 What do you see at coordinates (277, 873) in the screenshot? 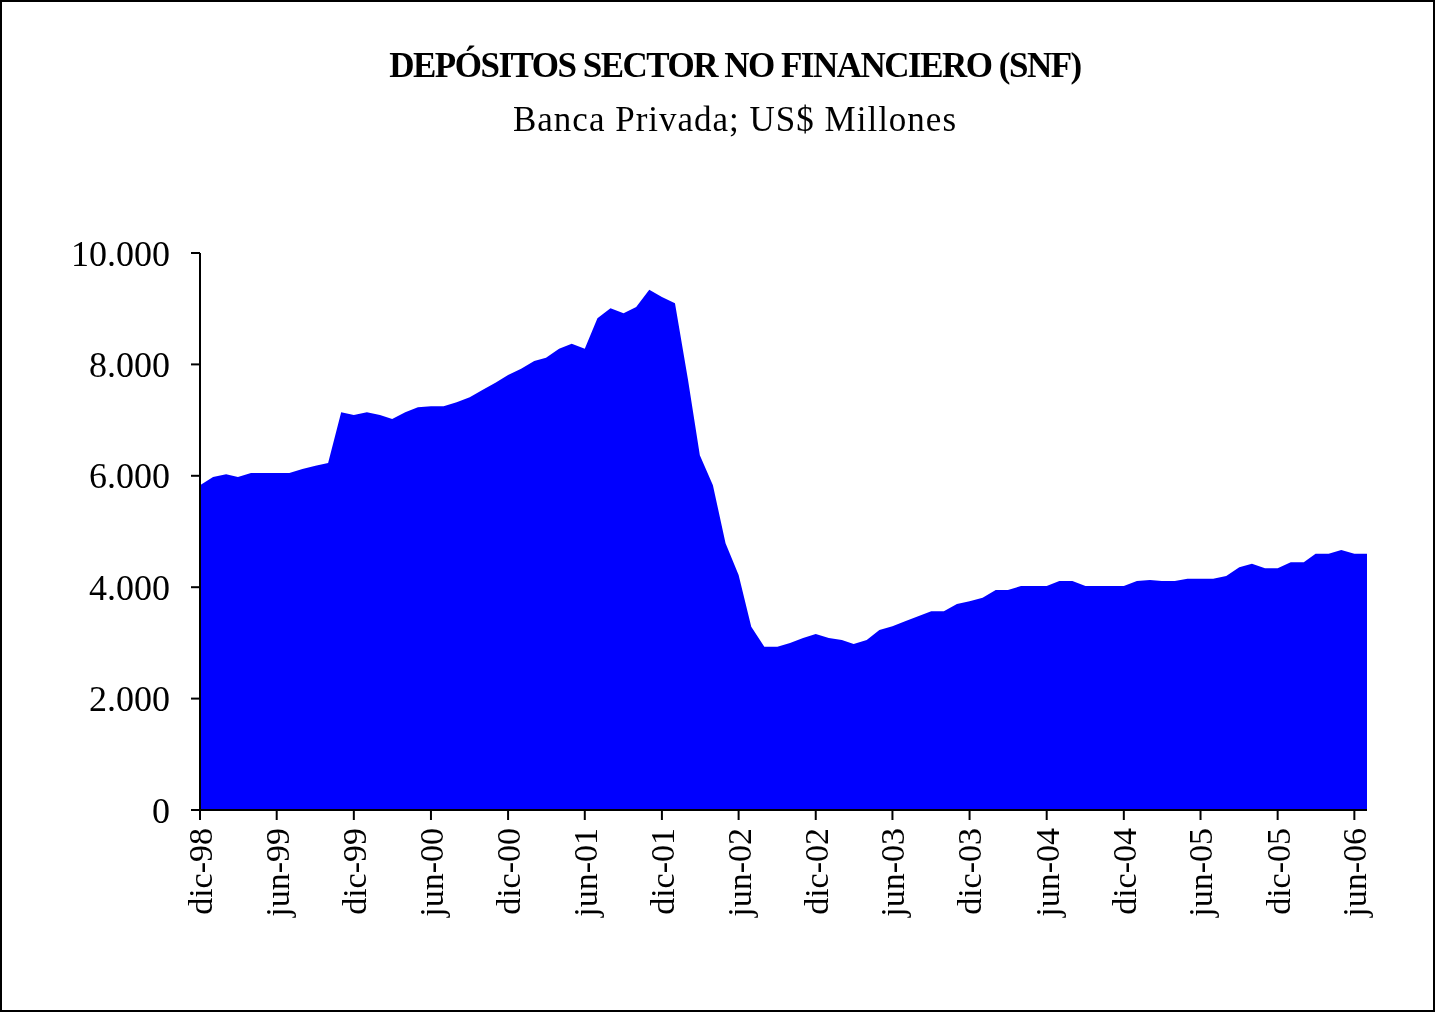
I see `x-tick-label: jun-99` at bounding box center [277, 873].